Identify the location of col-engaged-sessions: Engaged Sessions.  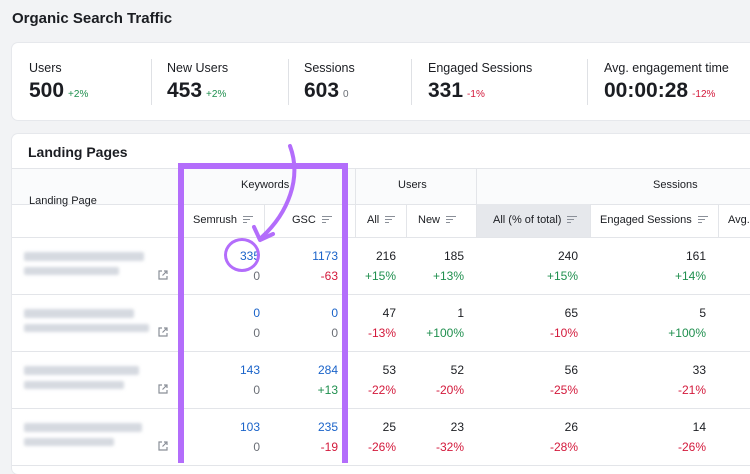
(654, 220).